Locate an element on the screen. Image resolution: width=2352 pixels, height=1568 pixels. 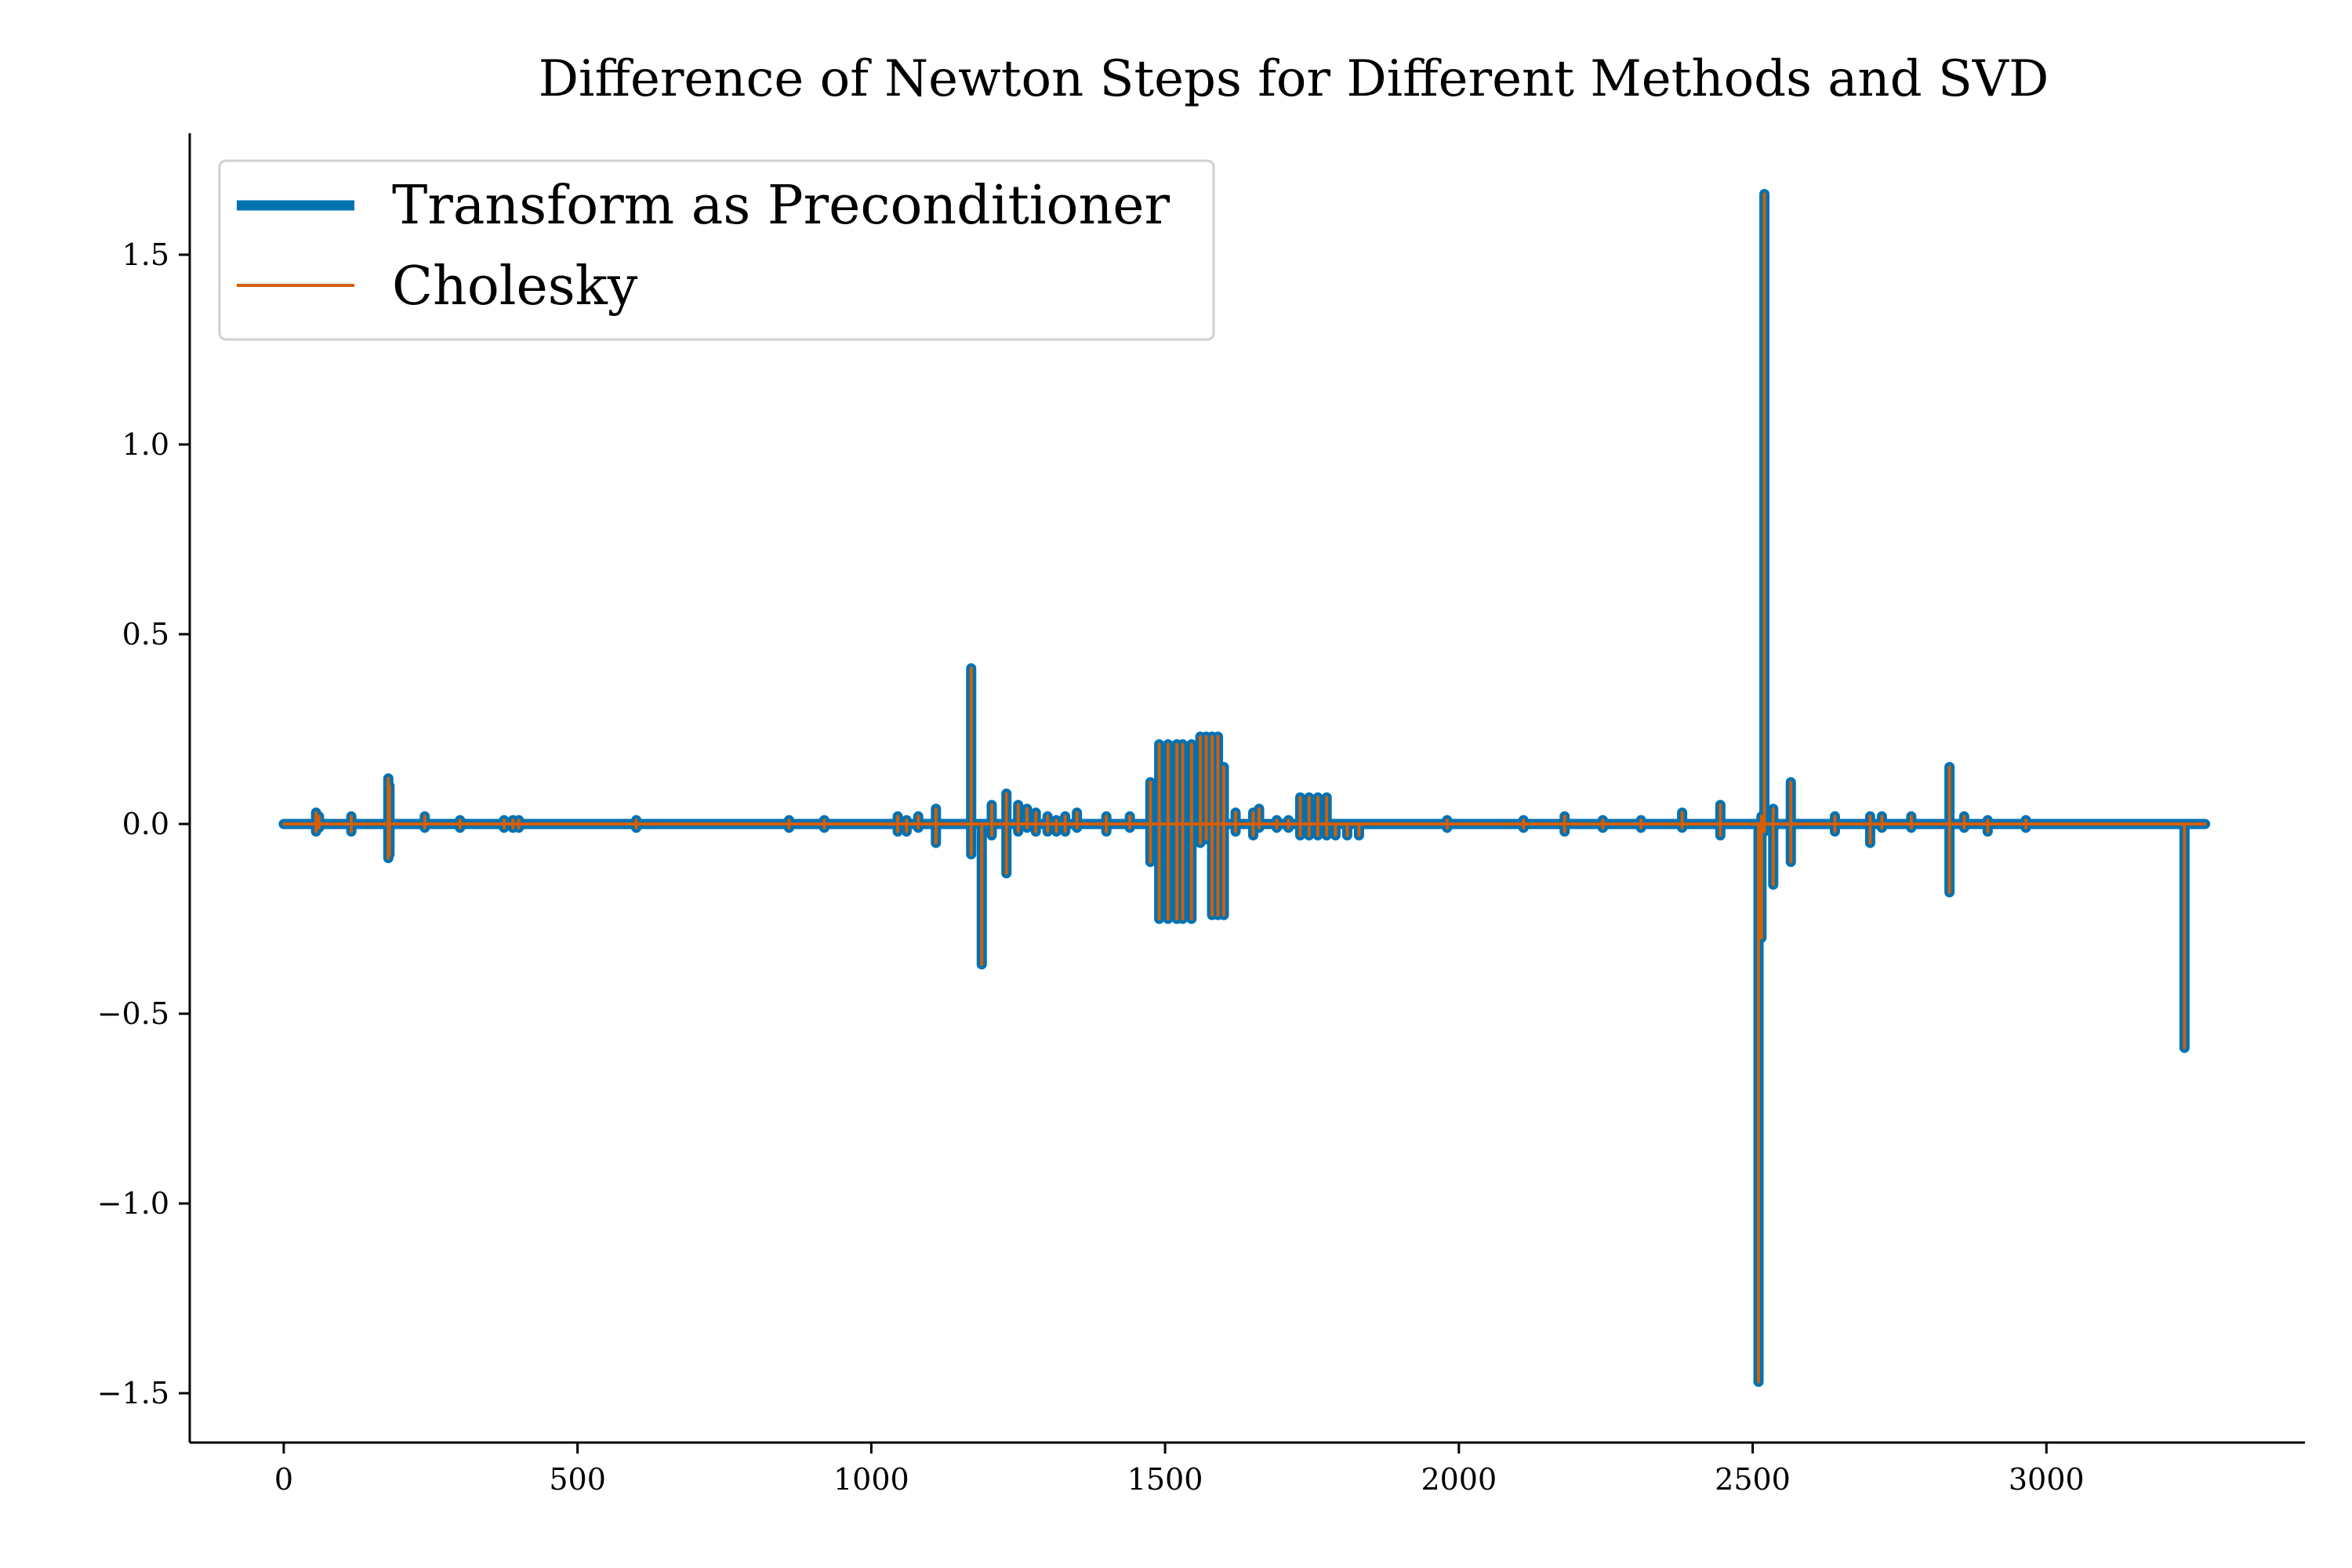
y-tick-label: −1.0 is located at coordinates (133, 1203).